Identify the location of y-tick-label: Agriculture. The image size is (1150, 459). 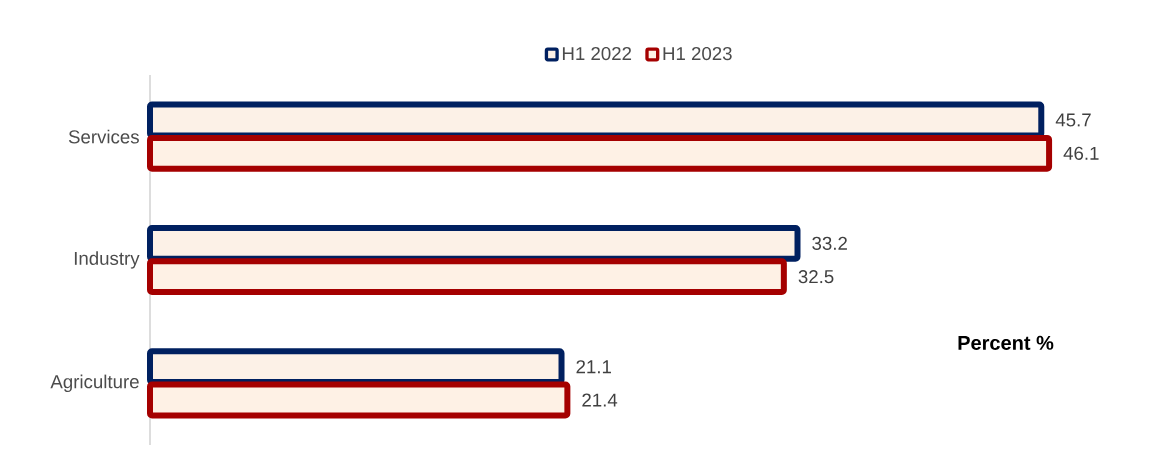
(94, 383).